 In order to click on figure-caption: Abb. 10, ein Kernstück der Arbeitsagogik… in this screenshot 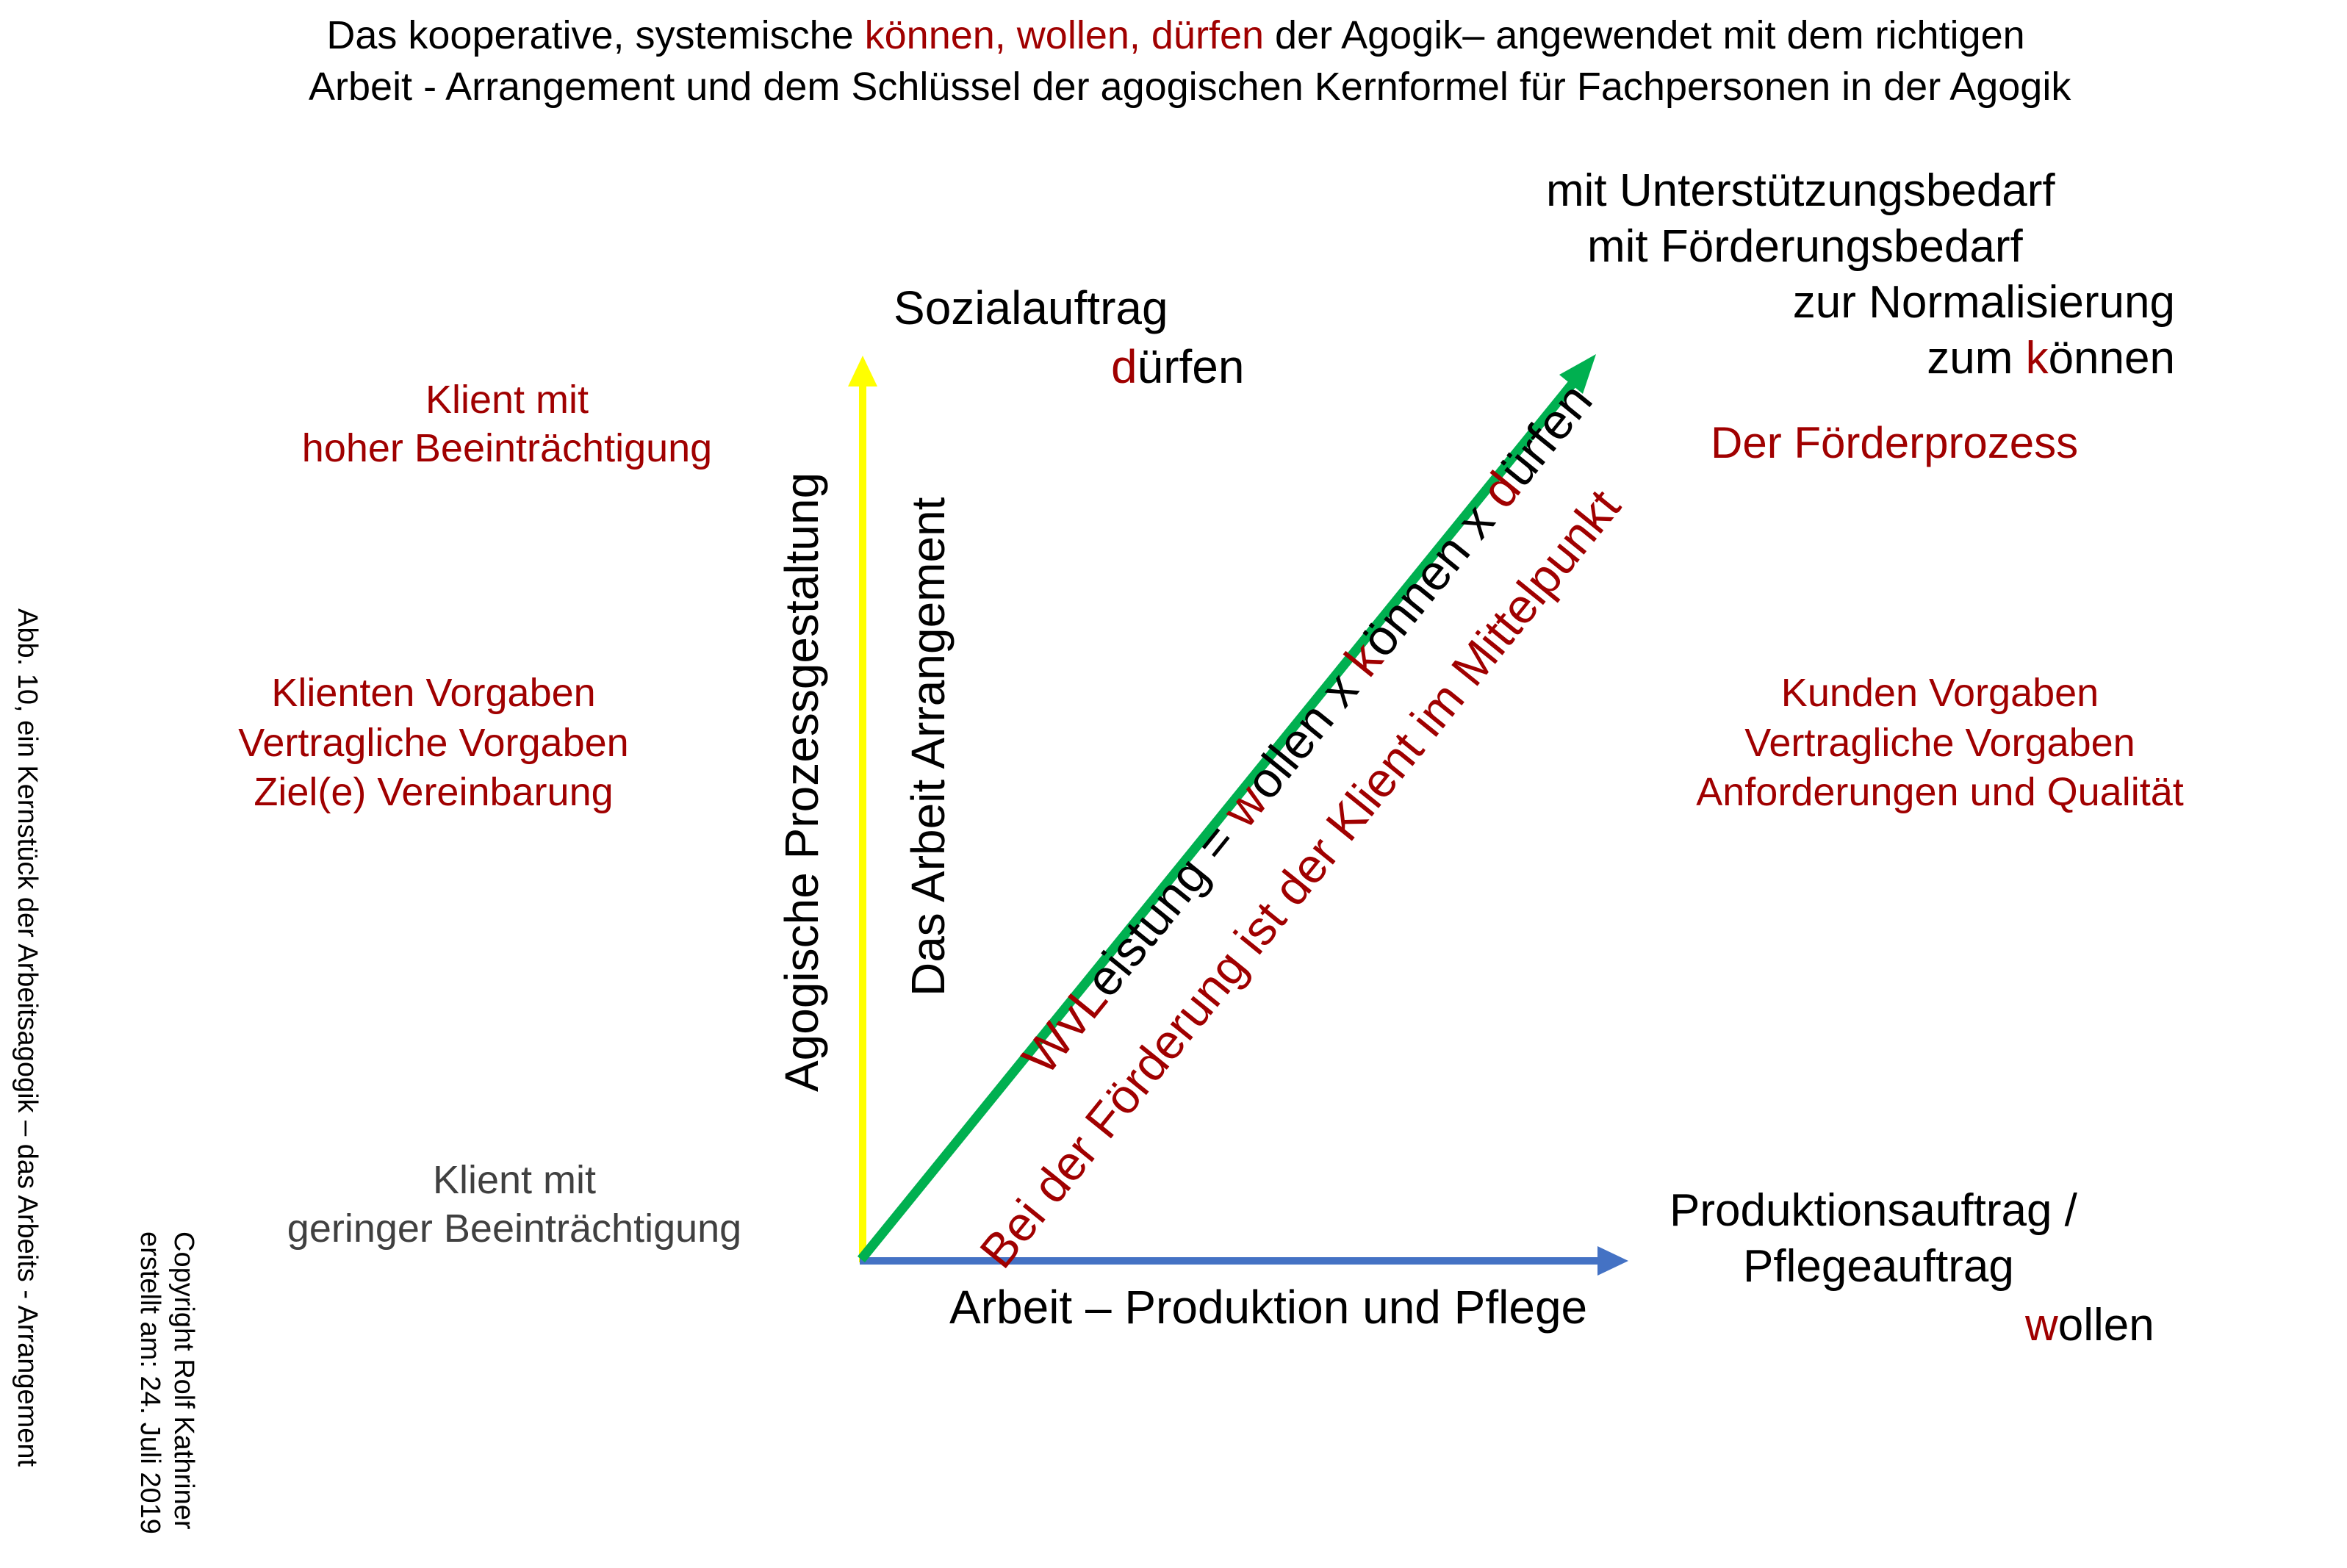, I will do `click(27, 1038)`.